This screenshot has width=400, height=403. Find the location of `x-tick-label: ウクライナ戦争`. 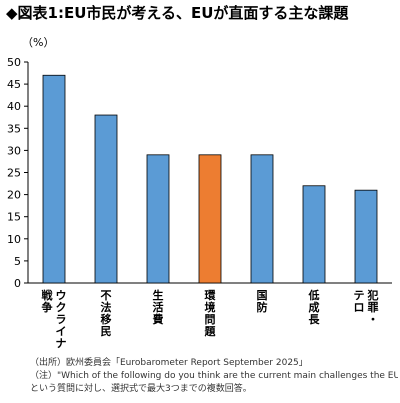

x-tick-label: ウクライナ戦争 is located at coordinates (54, 319).